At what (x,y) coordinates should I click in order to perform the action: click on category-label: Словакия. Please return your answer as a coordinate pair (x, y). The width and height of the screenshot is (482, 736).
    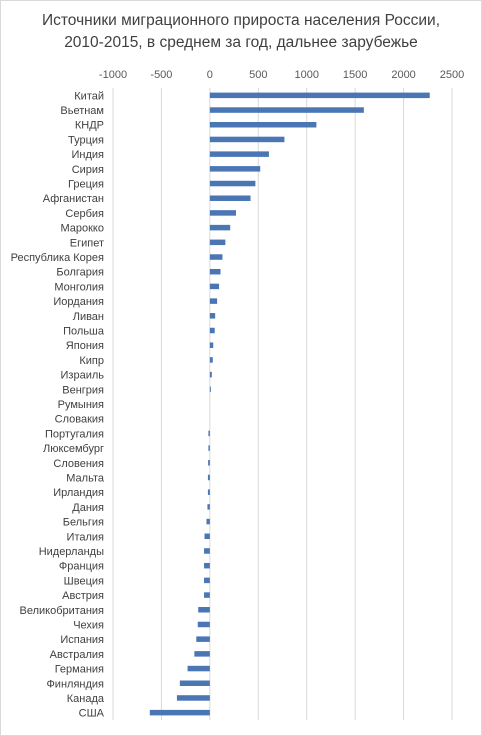
    Looking at the image, I should click on (79, 420).